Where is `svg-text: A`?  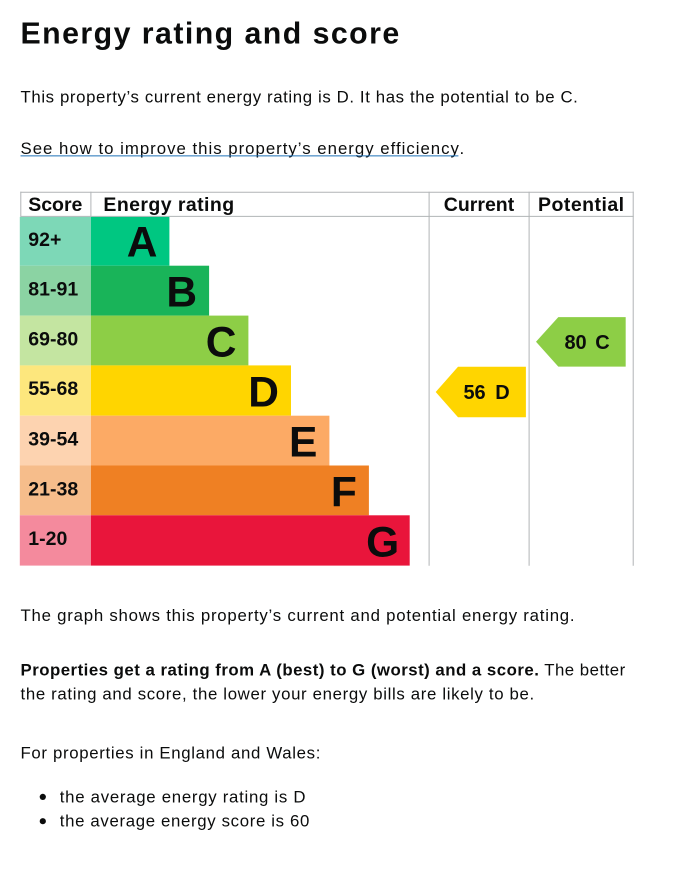 svg-text: A is located at coordinates (142, 243).